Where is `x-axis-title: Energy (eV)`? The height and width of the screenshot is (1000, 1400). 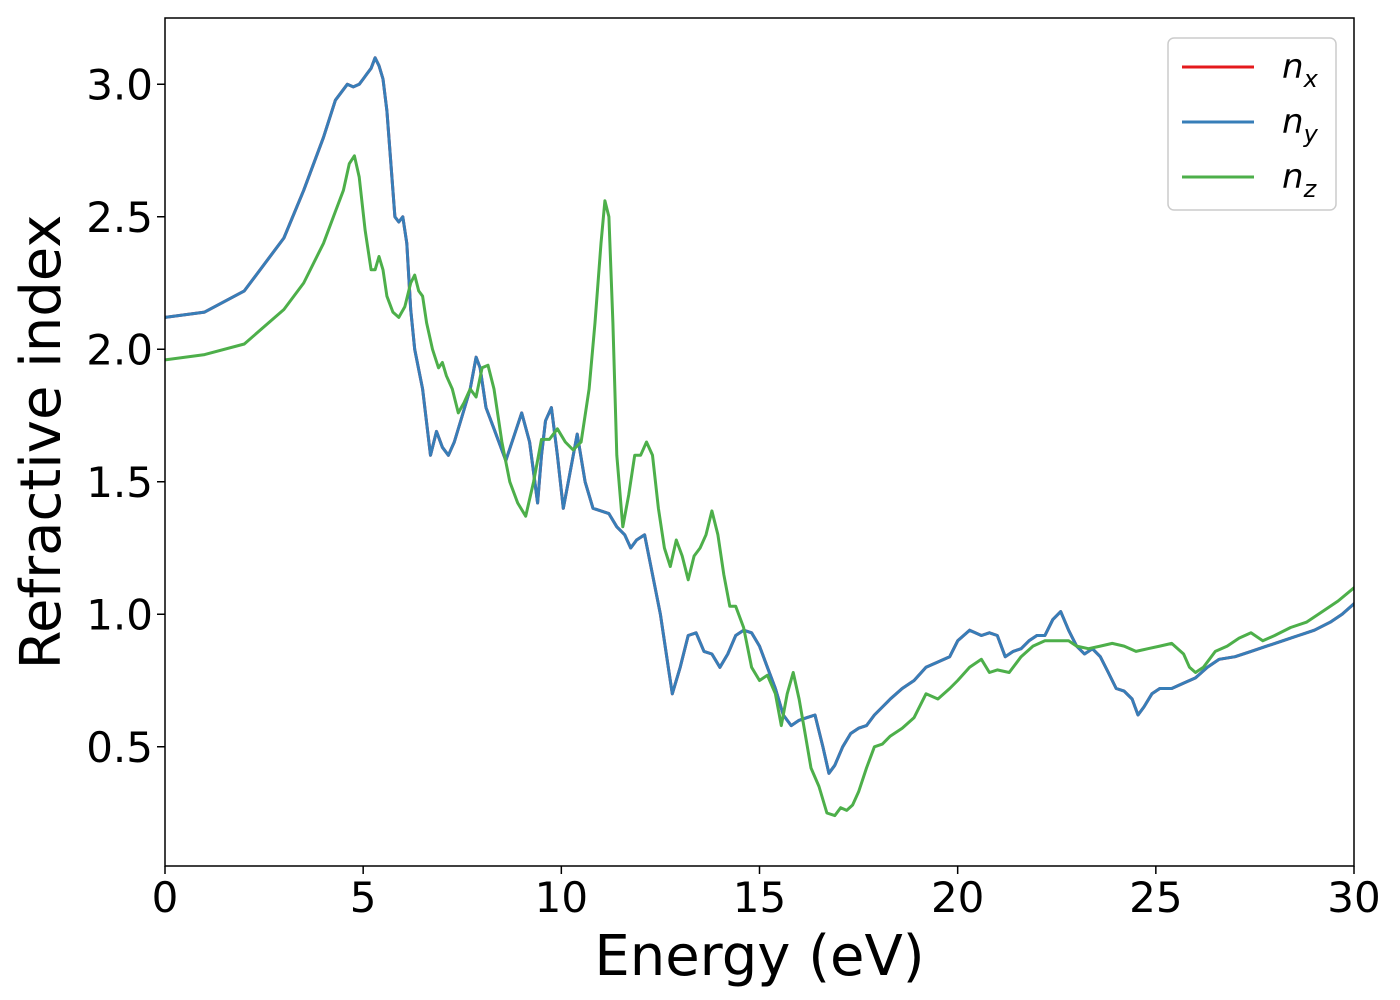
x-axis-title: Energy (eV) is located at coordinates (759, 956).